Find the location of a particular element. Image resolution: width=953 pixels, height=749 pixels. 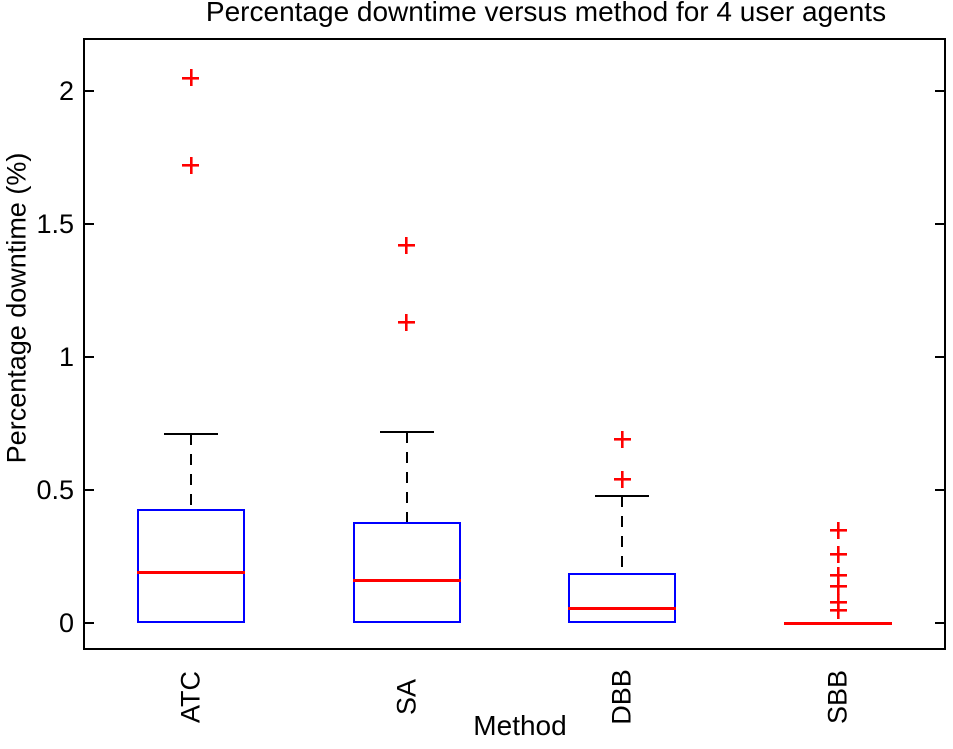

y-tick-label: 0 is located at coordinates (66, 623).